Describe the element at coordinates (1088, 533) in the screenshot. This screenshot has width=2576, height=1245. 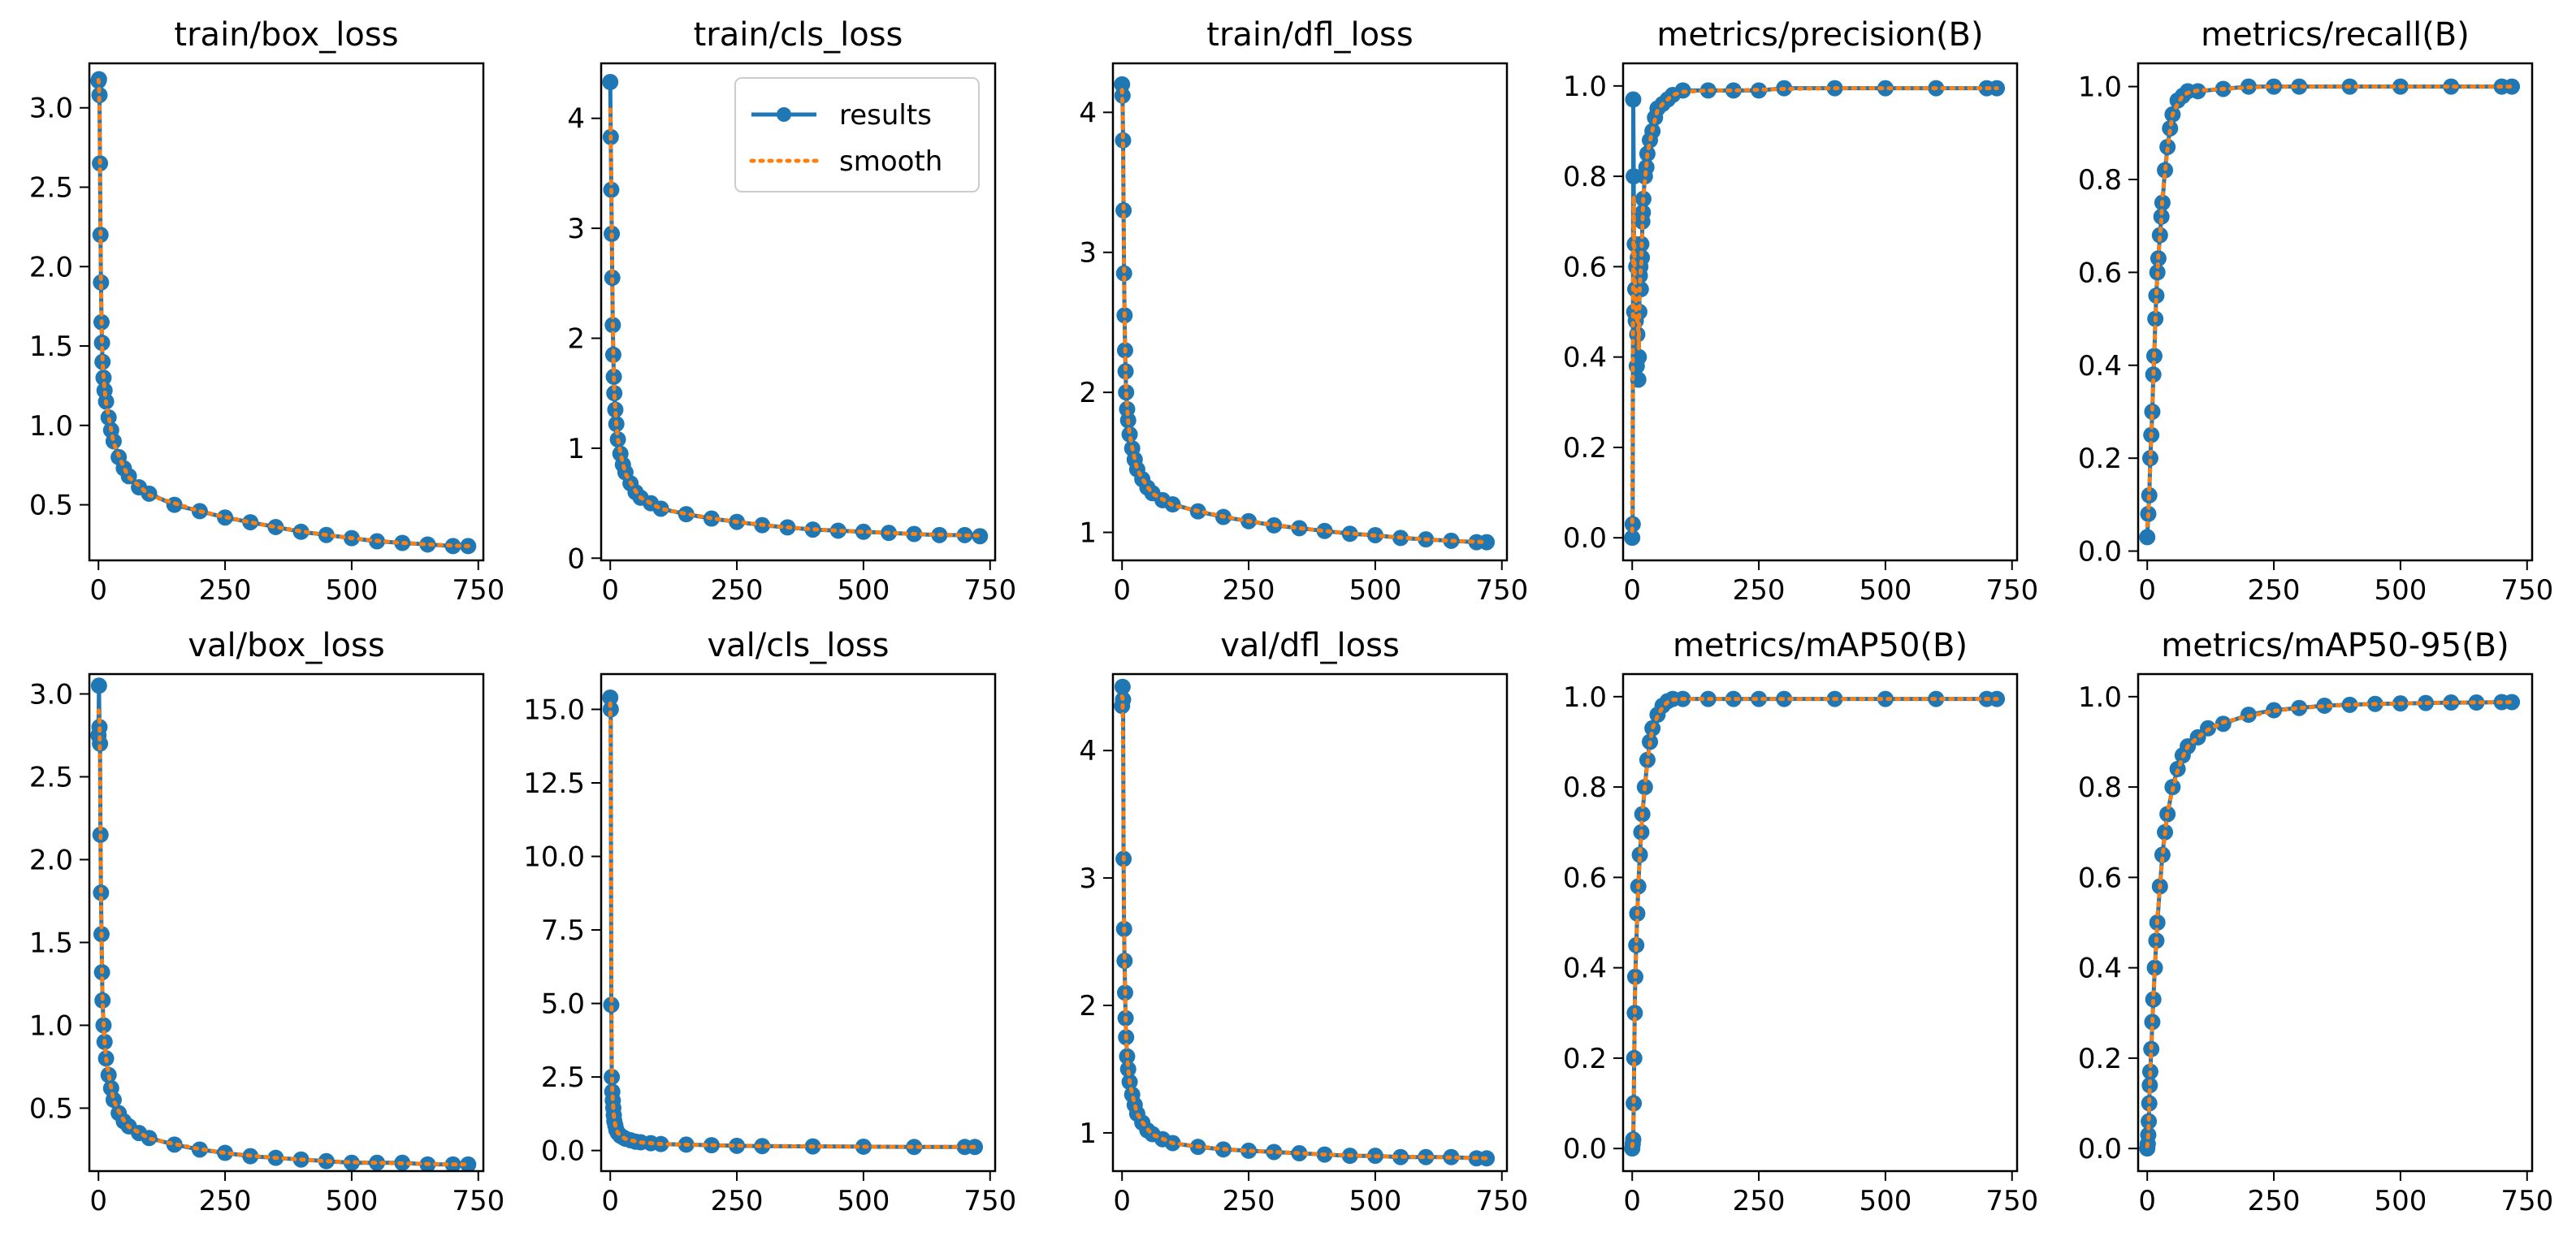
I see `y-tick-label: 1` at that location.